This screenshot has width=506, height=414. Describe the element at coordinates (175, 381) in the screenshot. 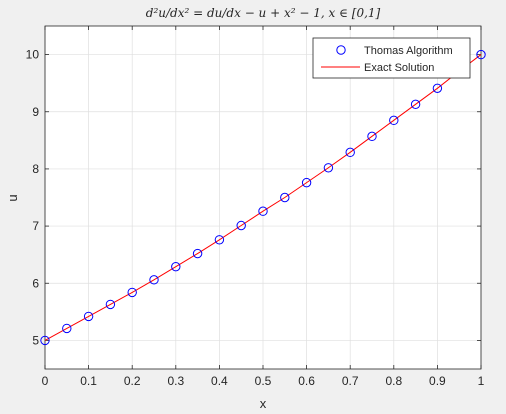

I see `x-tick-label: 0.3` at that location.